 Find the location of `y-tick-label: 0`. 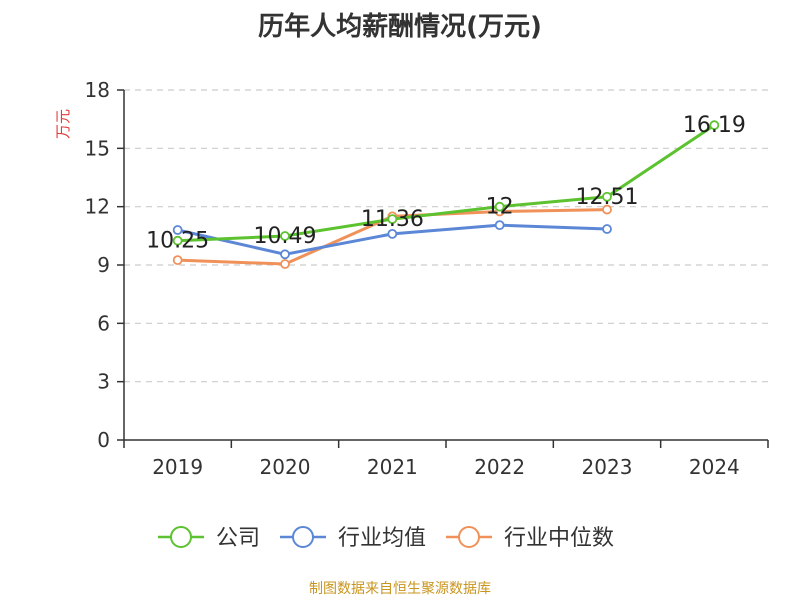

y-tick-label: 0 is located at coordinates (103, 440).